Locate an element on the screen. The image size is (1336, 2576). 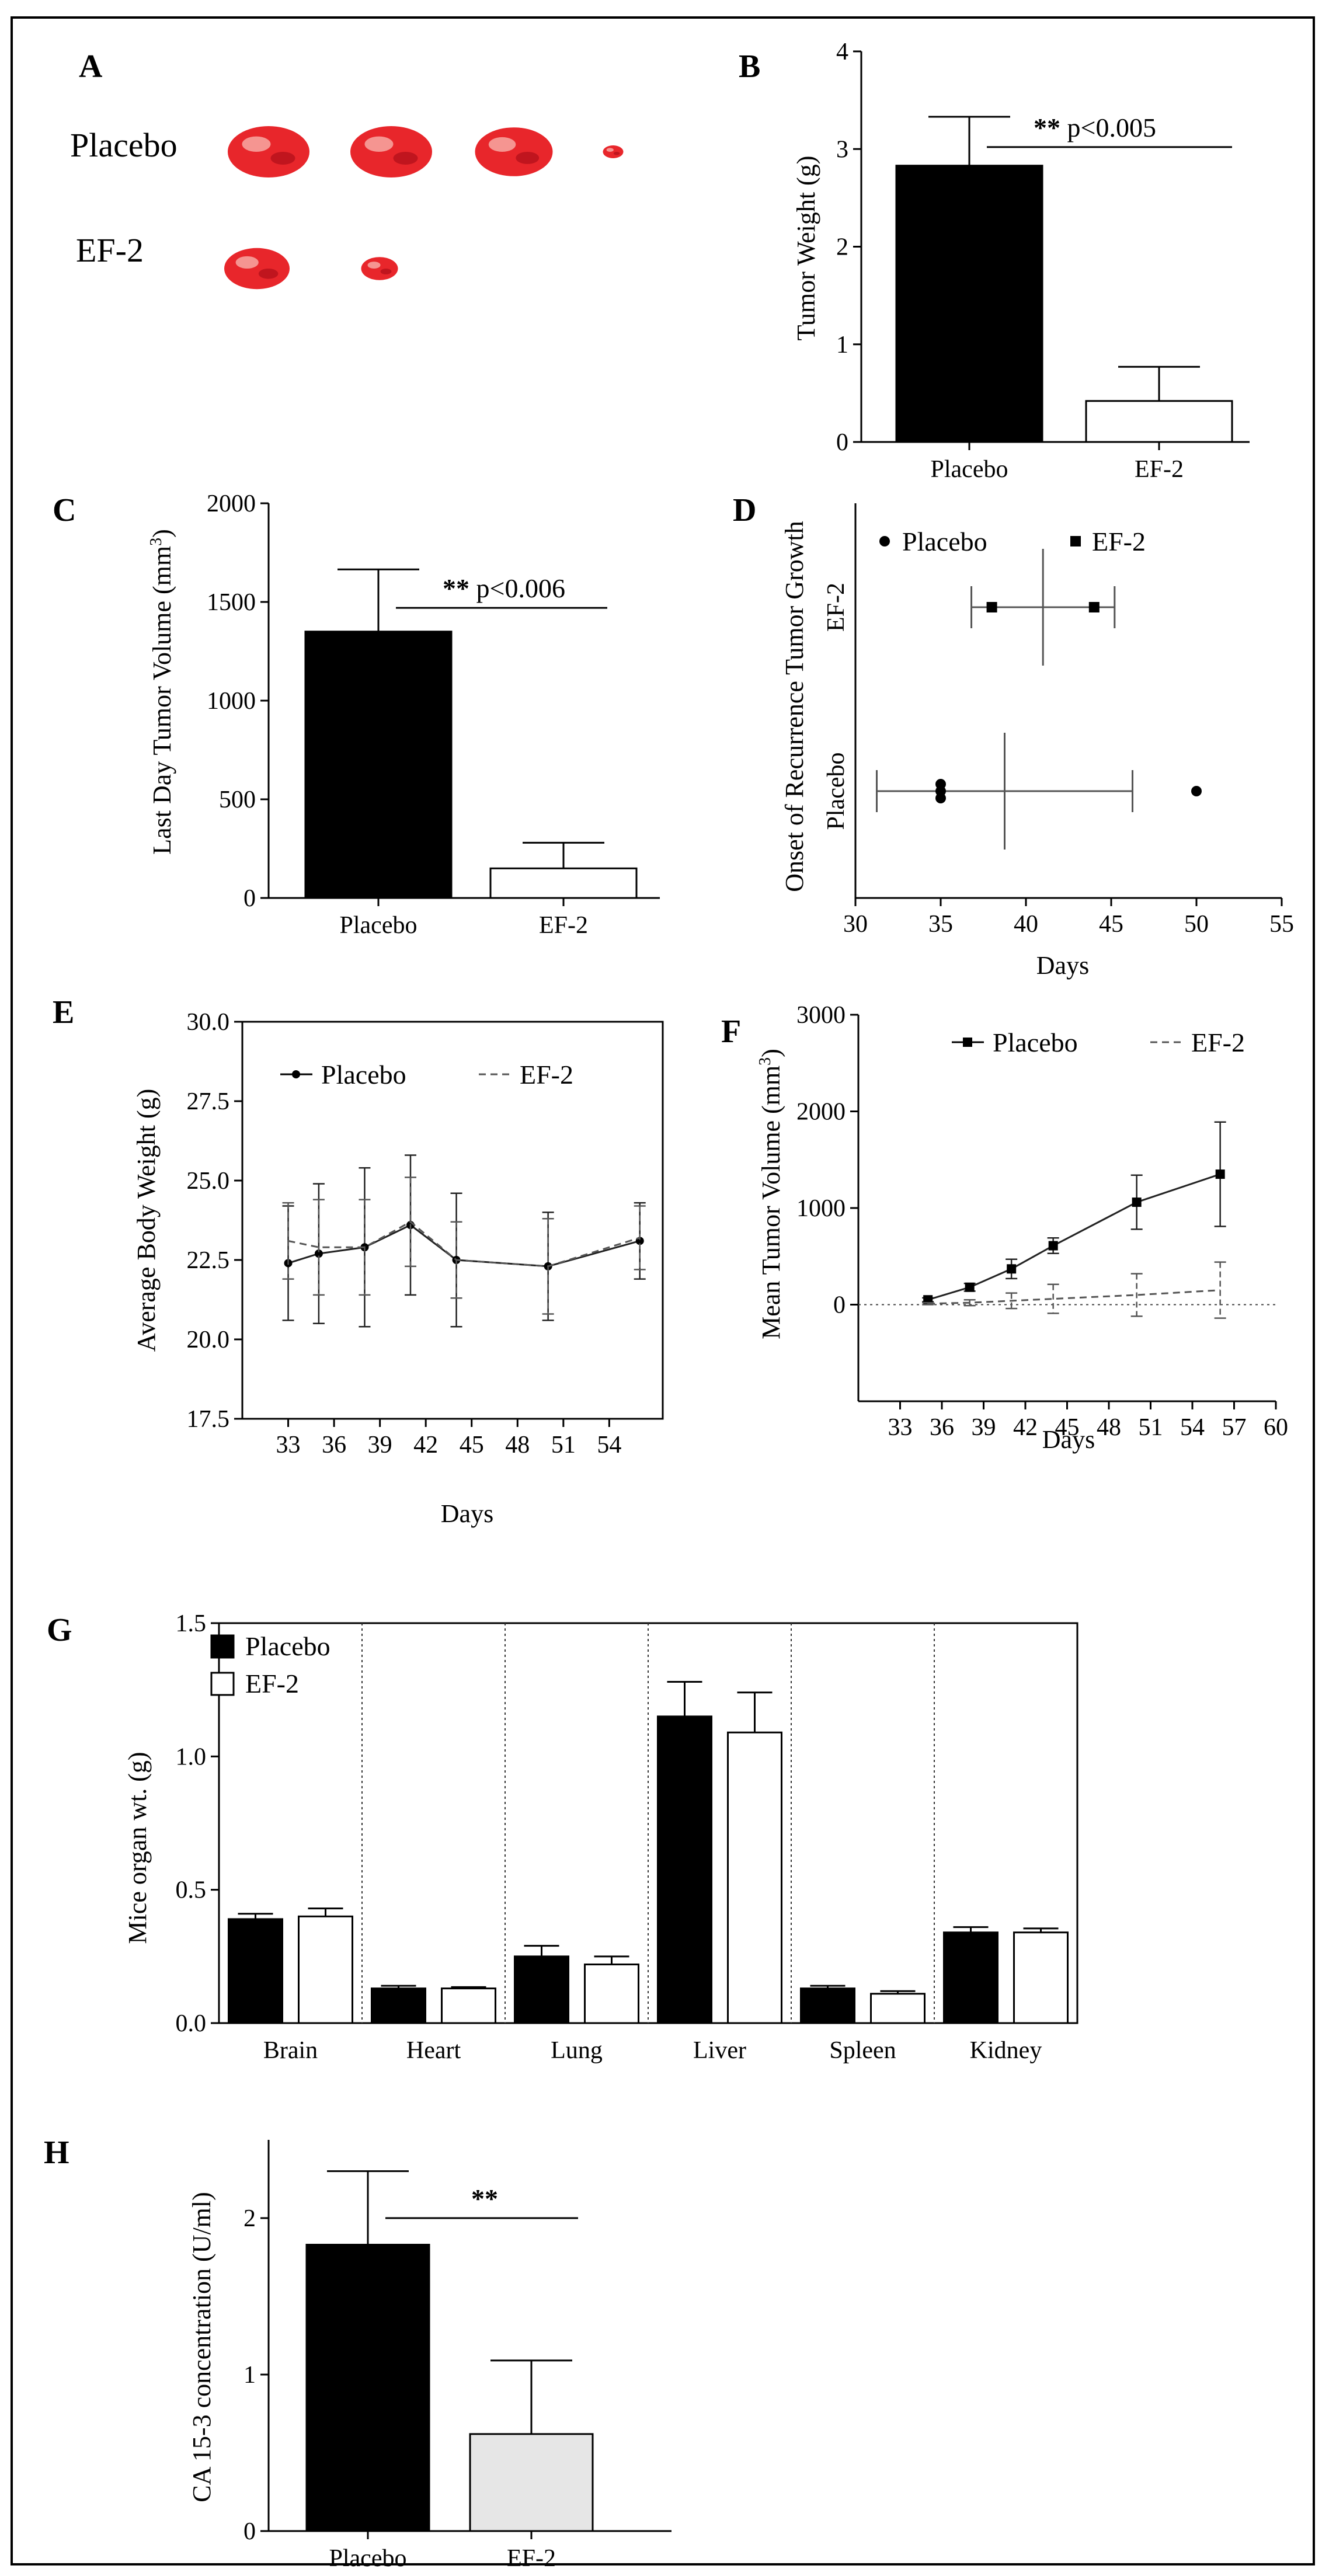
x-tick-label: 50 is located at coordinates (1196, 924).